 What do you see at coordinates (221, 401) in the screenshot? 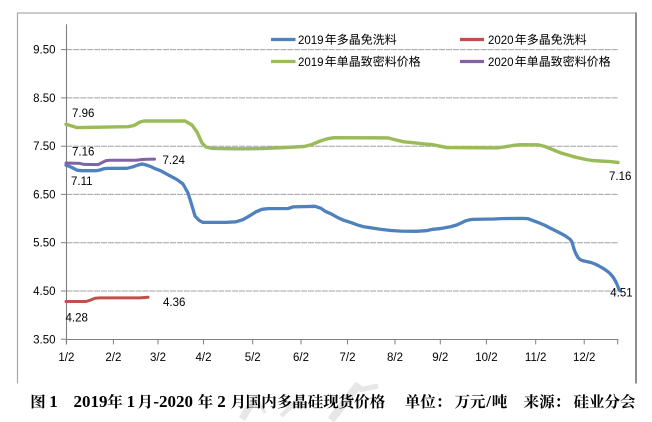
I see `svg-text: 2` at bounding box center [221, 401].